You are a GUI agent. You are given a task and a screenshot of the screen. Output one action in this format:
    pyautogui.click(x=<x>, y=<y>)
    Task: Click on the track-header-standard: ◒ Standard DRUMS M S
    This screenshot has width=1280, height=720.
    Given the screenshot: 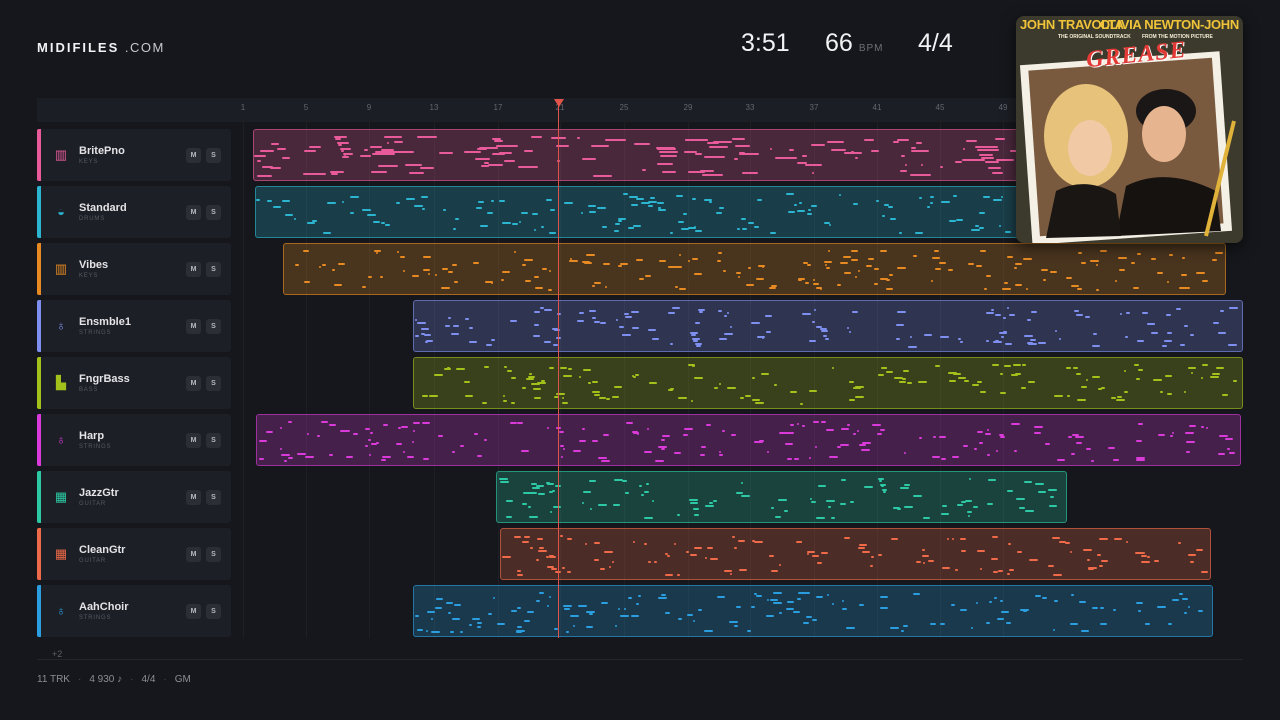 What is the action you would take?
    pyautogui.click(x=134, y=212)
    